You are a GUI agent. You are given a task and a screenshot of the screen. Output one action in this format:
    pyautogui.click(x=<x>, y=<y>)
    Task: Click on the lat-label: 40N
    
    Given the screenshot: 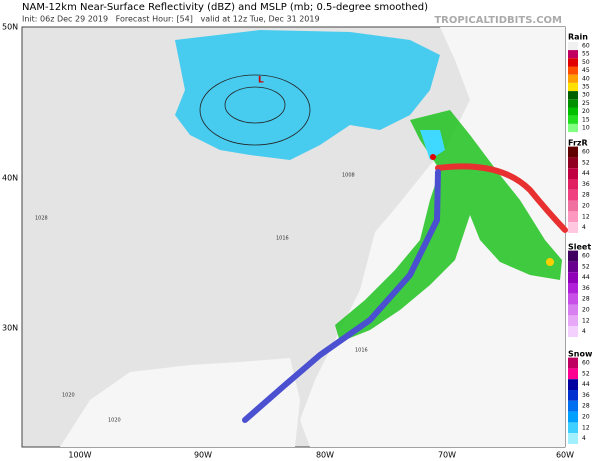 What is the action you would take?
    pyautogui.click(x=10, y=178)
    